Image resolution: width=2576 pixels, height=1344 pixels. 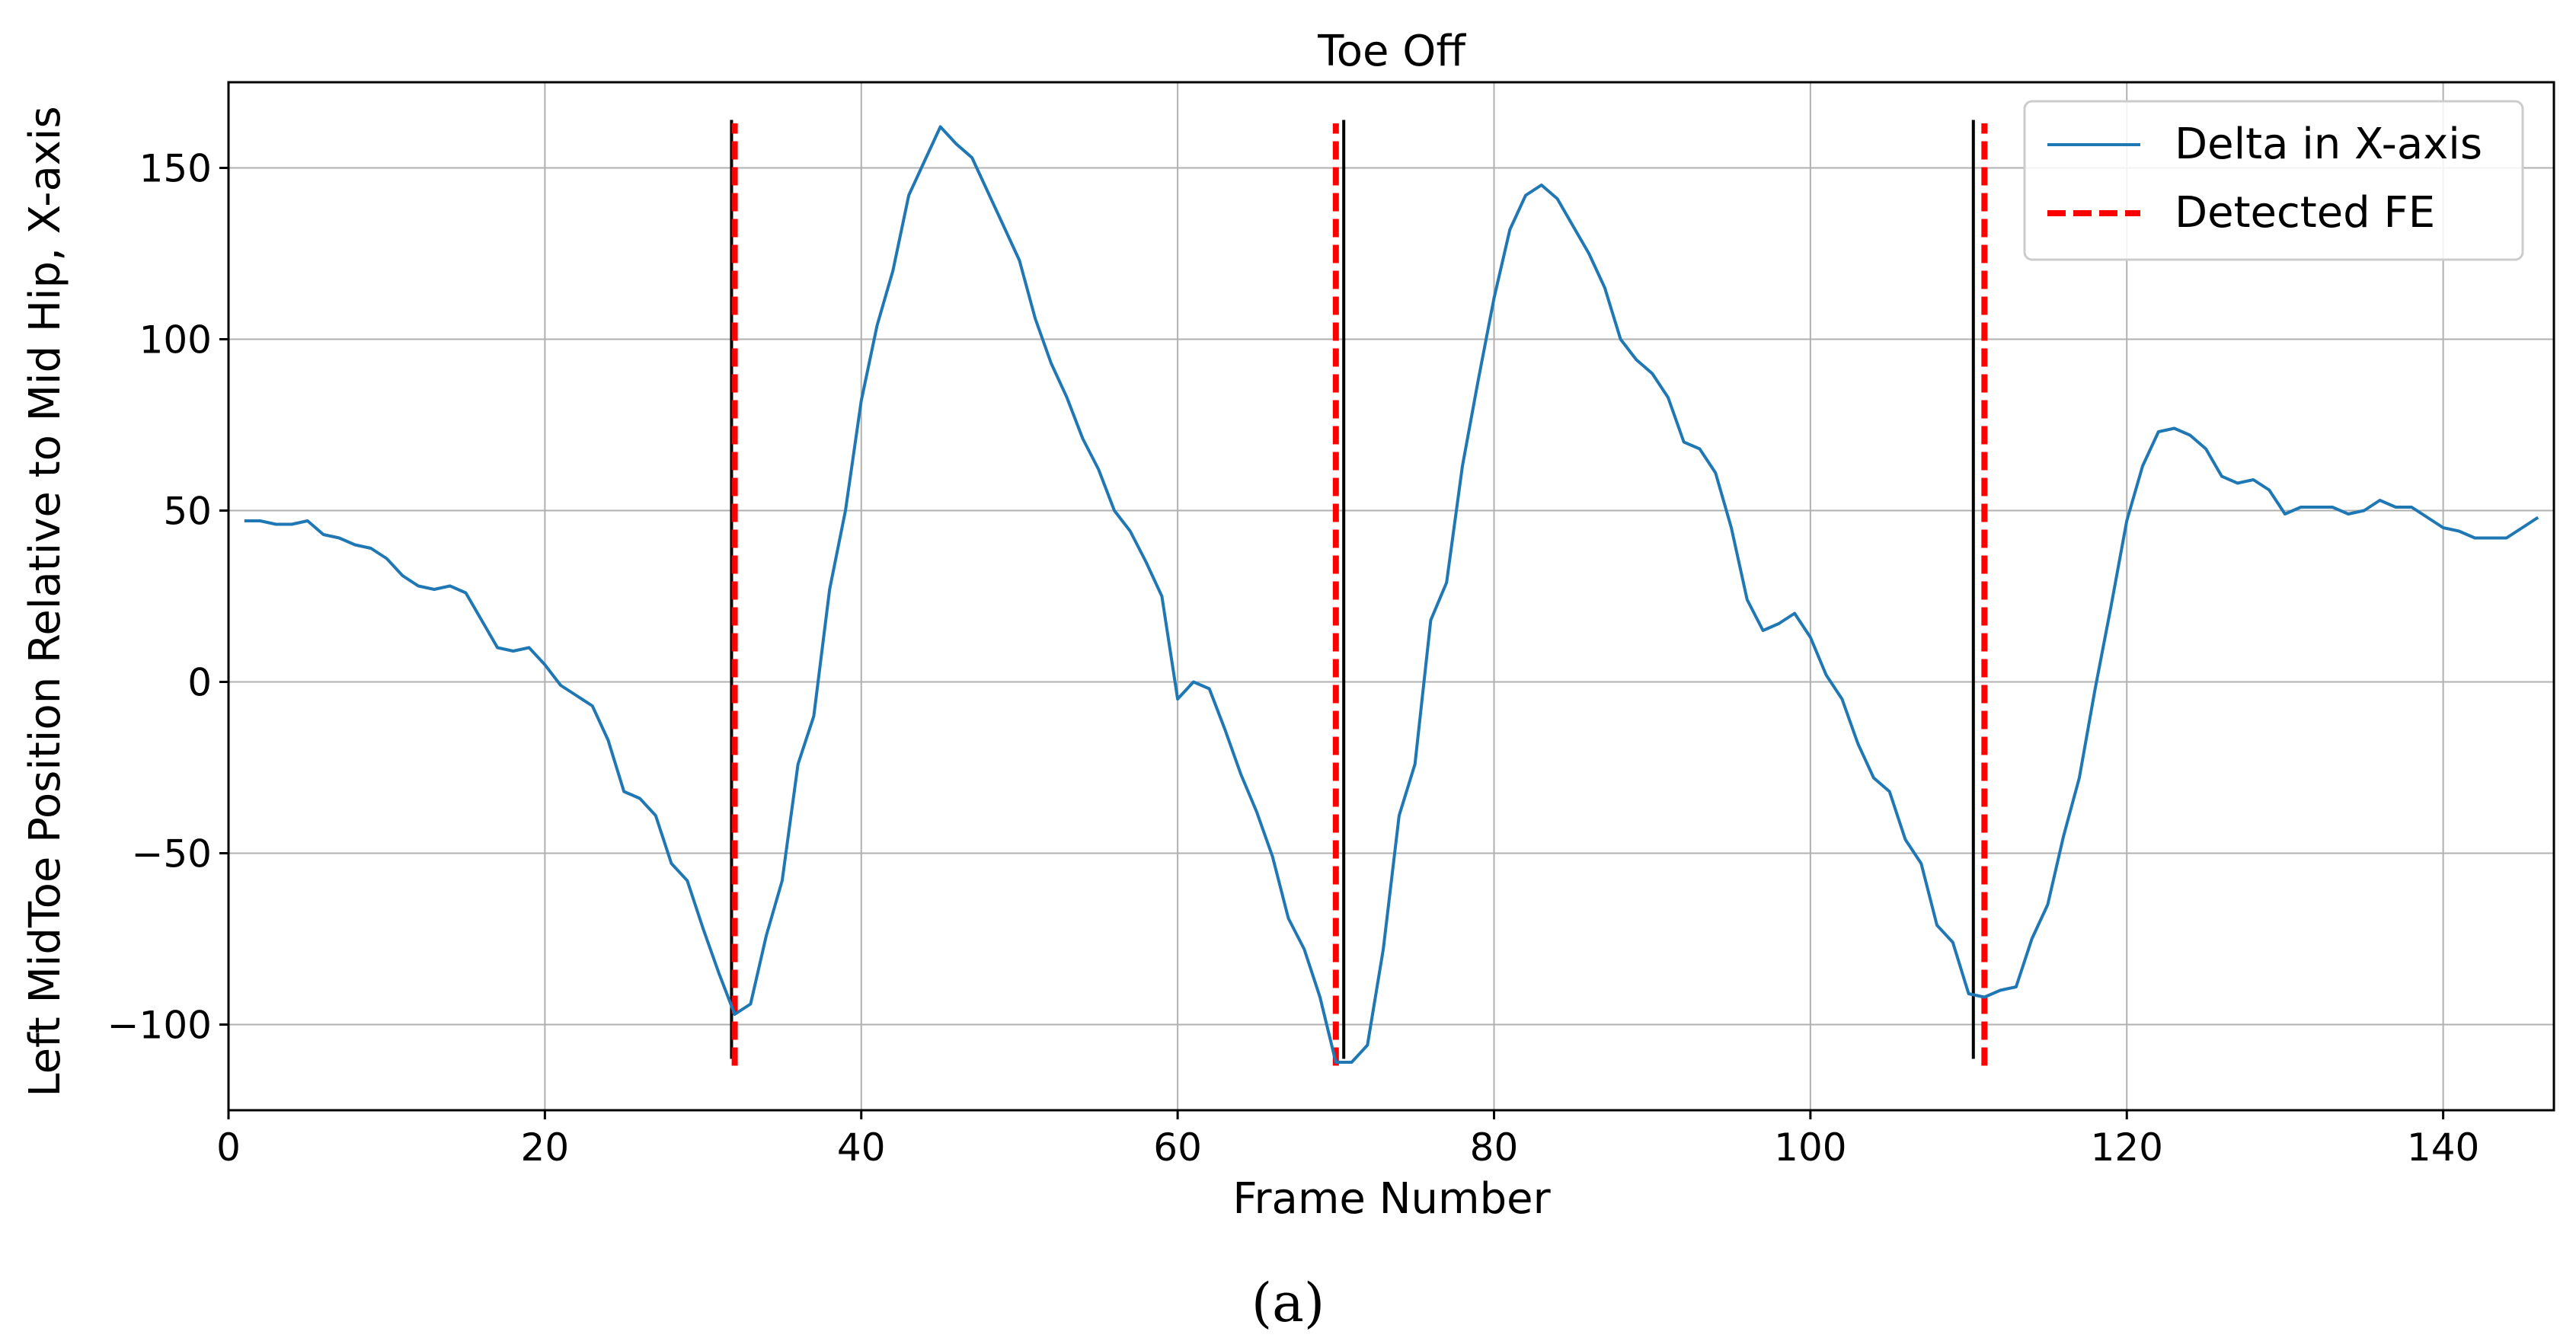 What do you see at coordinates (862, 1147) in the screenshot?
I see `x-tick-label: 40` at bounding box center [862, 1147].